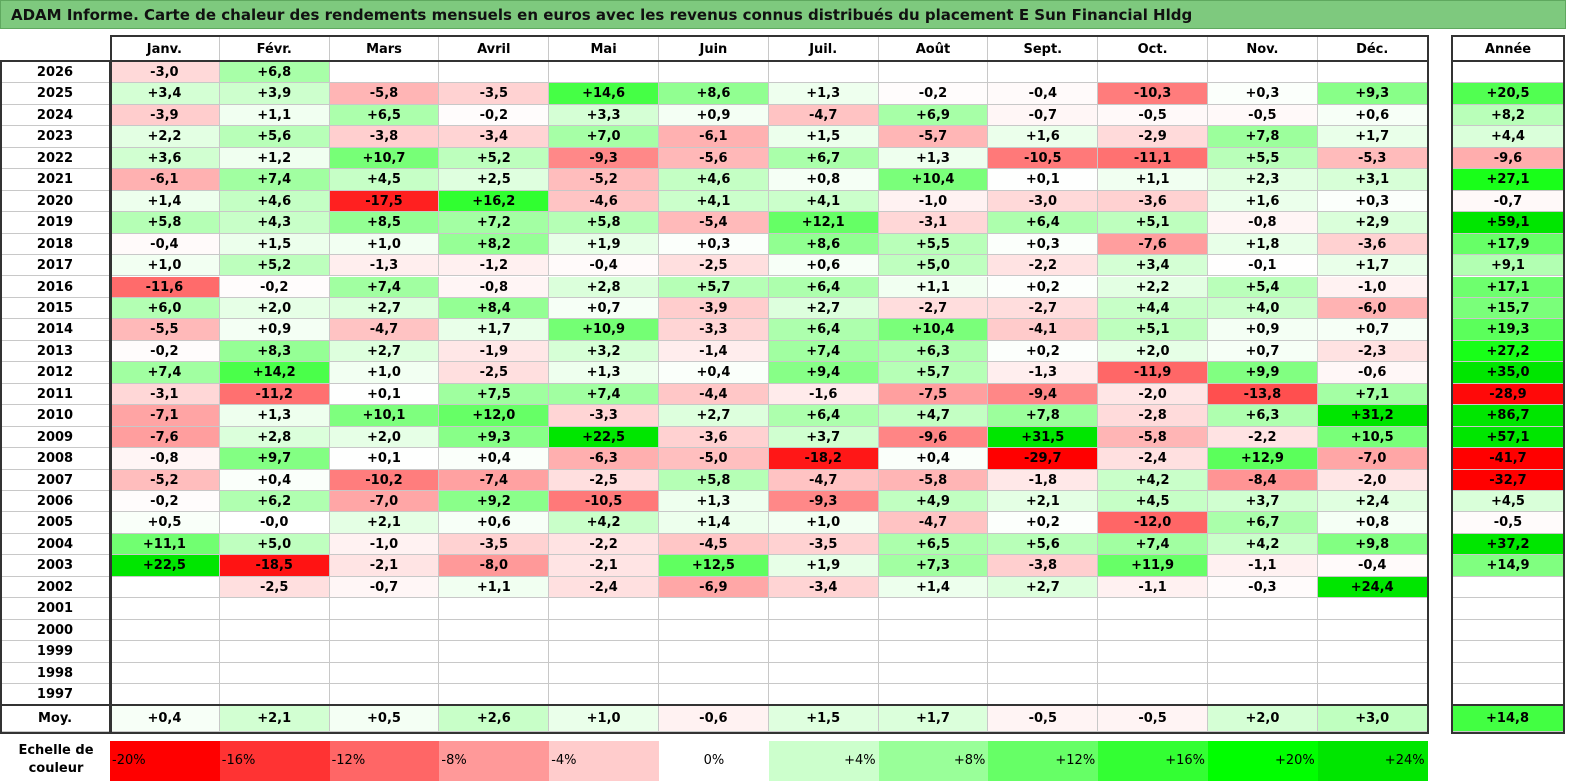  I want to click on heatmap-cell: -0,1, so click(1263, 266).